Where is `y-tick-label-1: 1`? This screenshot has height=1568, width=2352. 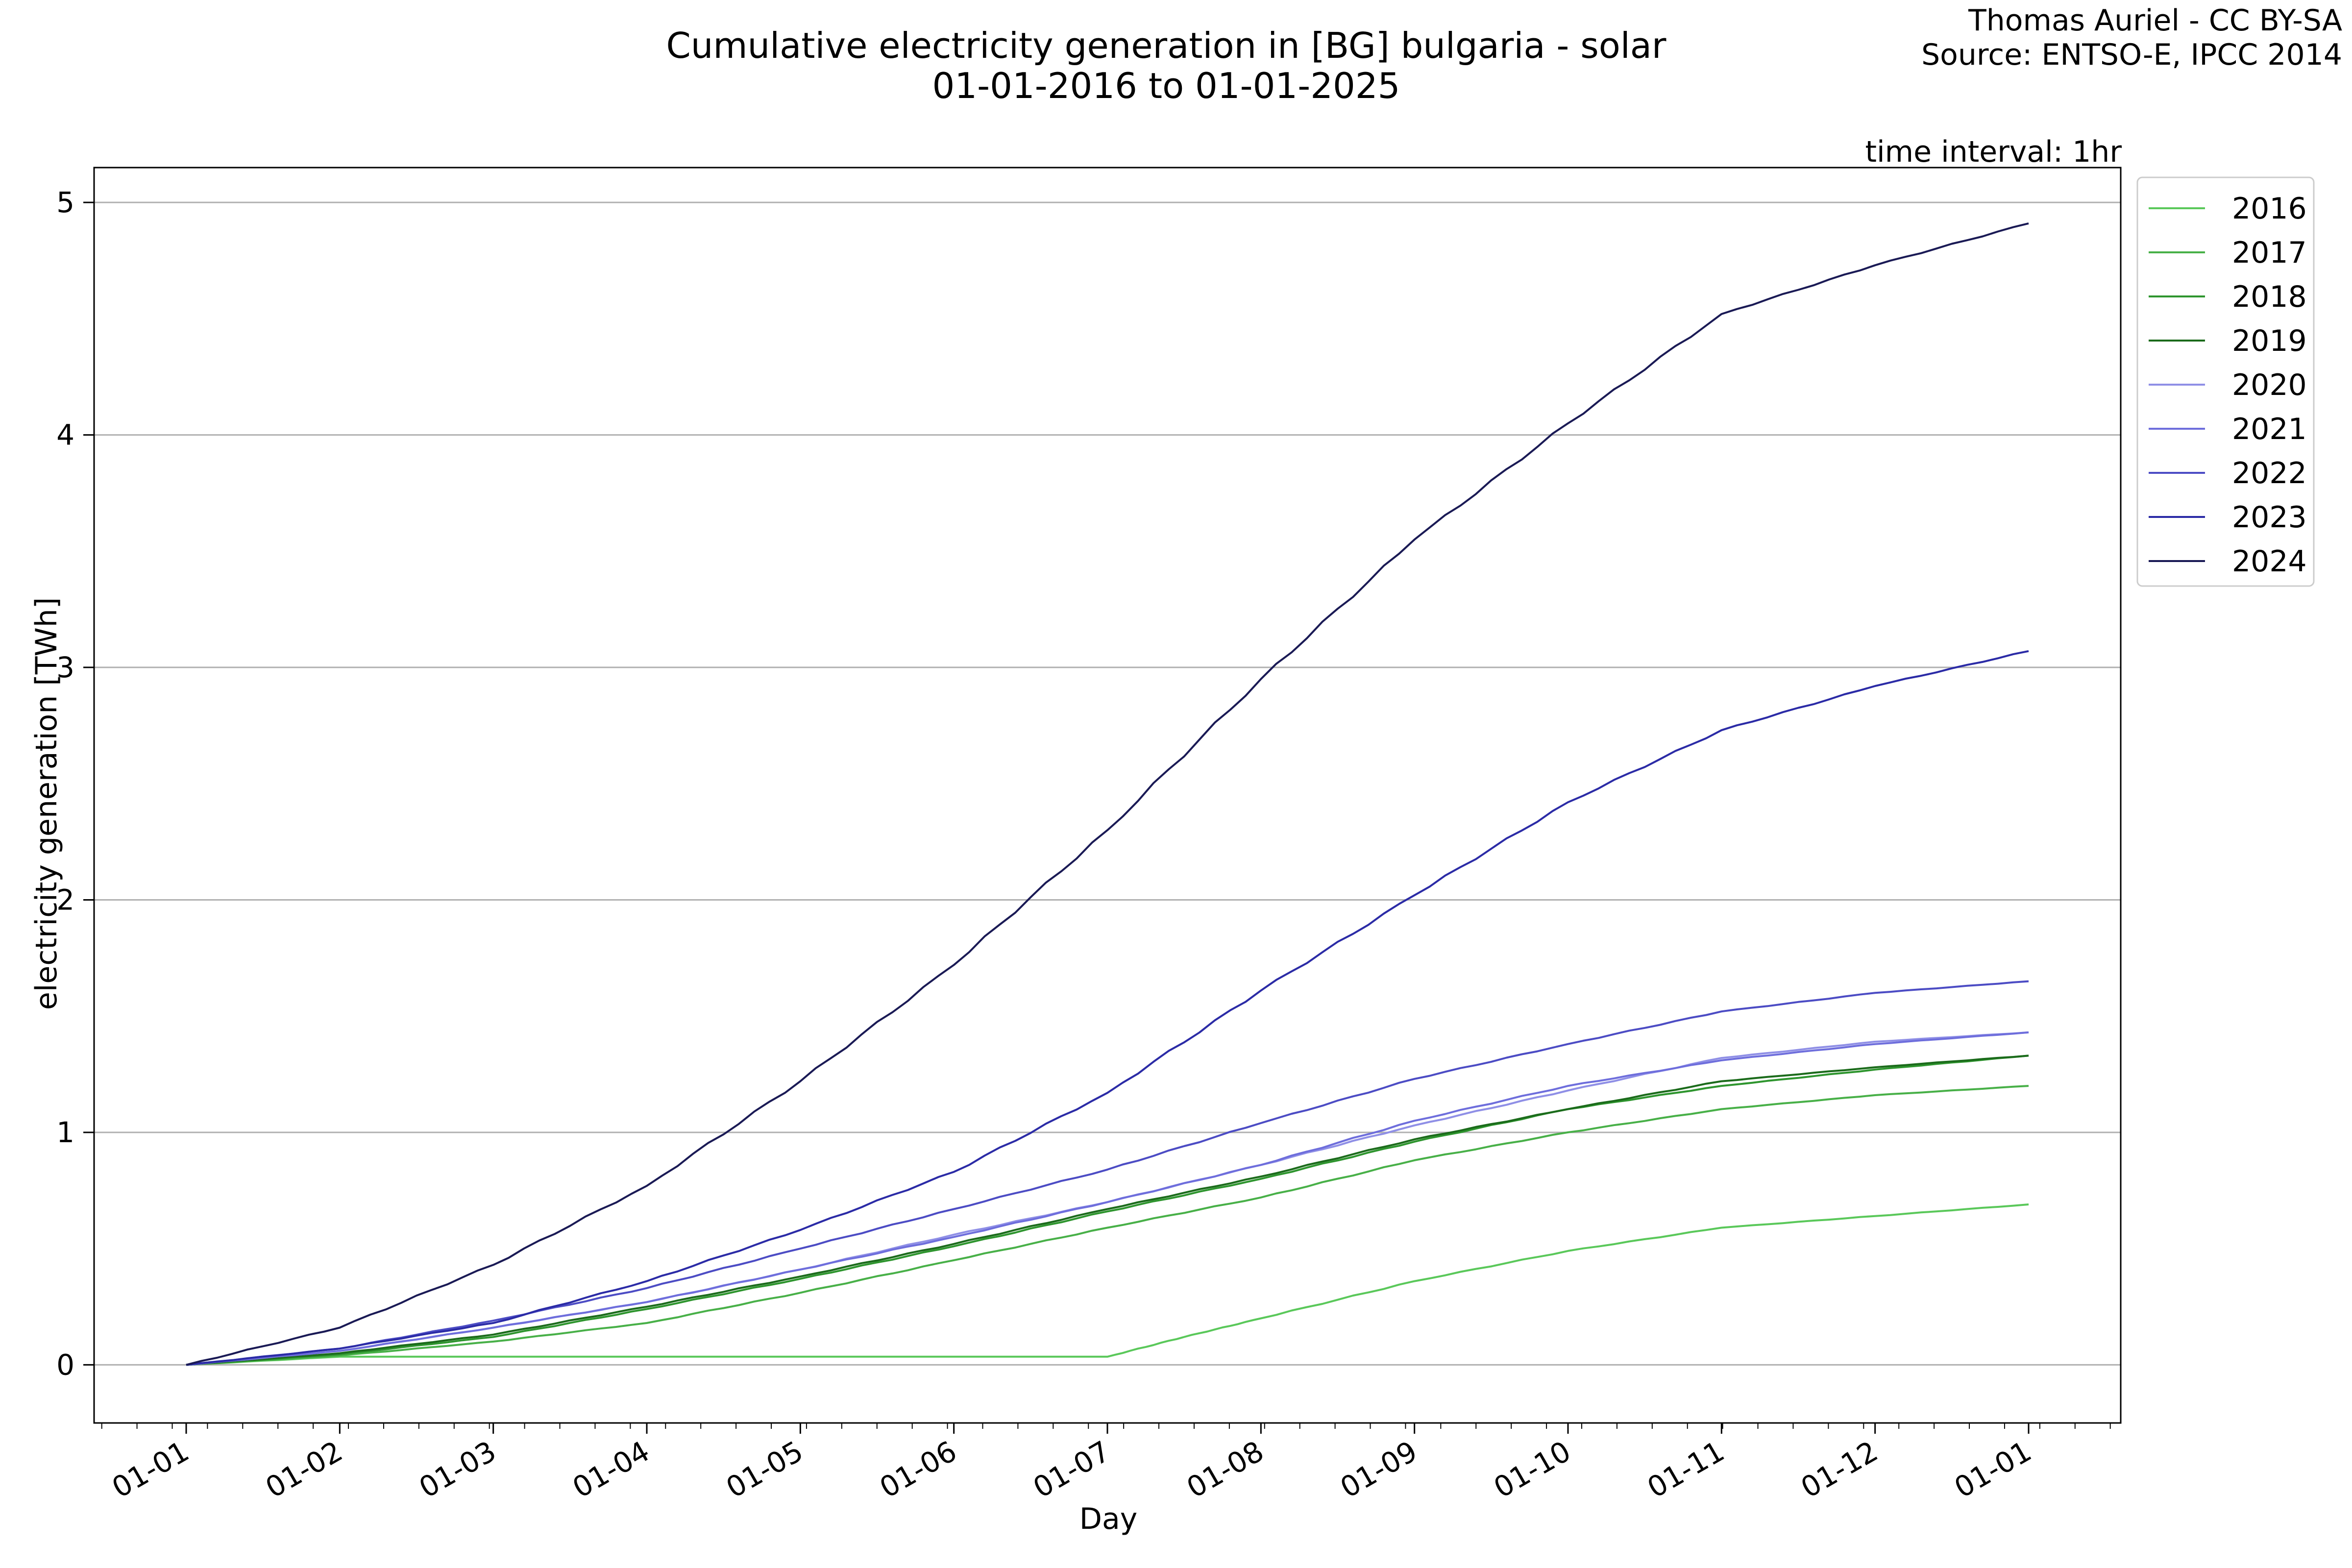
y-tick-label-1: 1 is located at coordinates (65, 1132).